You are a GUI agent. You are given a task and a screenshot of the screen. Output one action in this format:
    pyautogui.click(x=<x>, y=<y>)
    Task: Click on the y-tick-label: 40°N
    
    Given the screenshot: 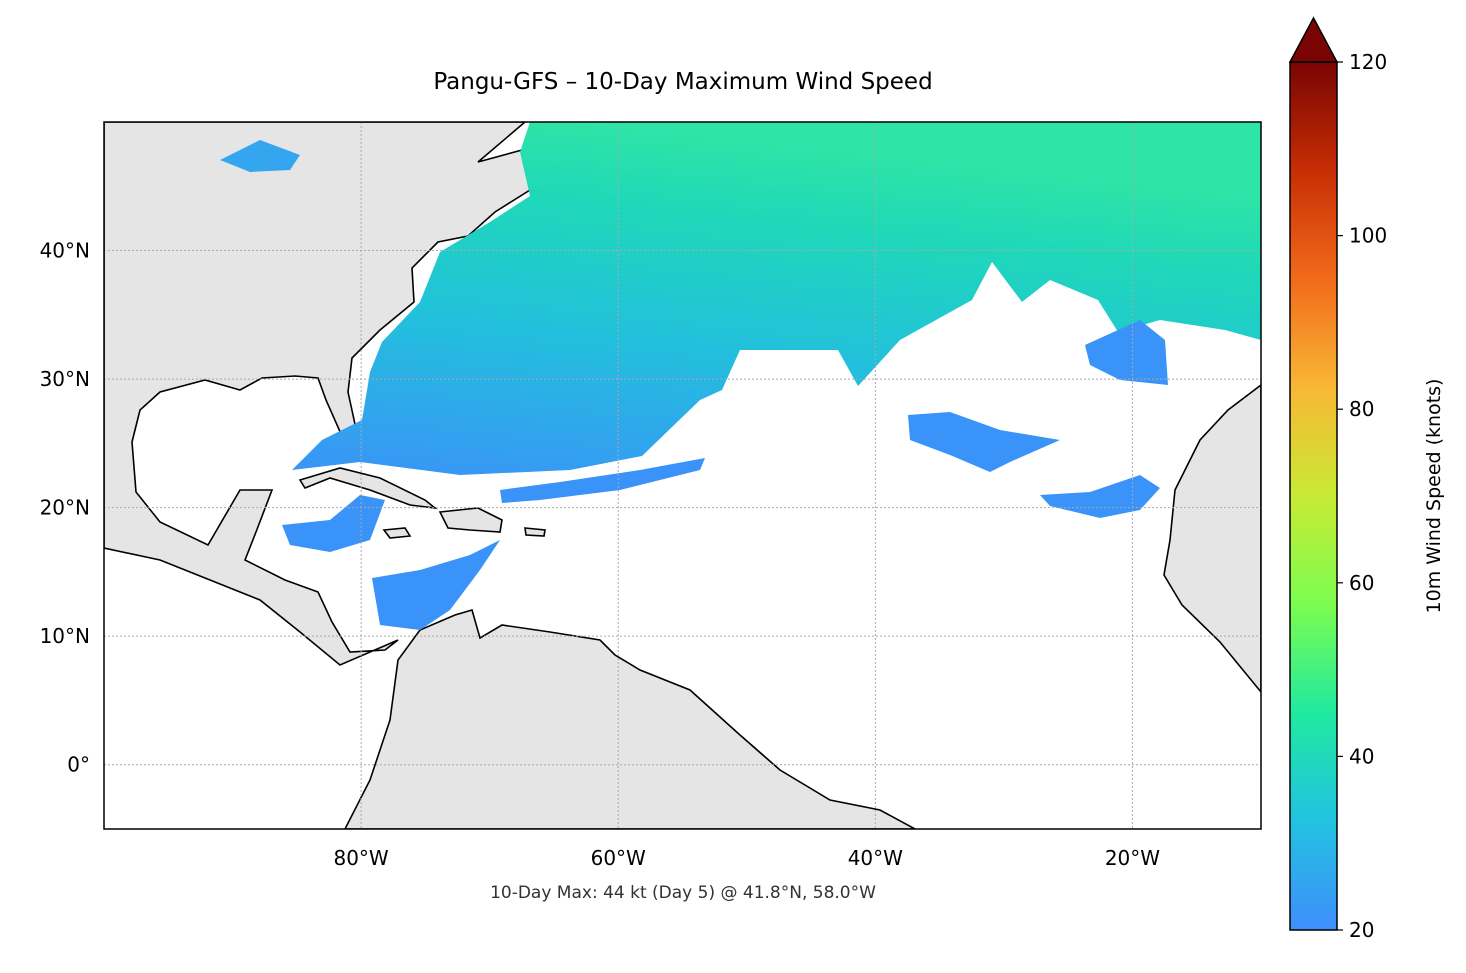 What is the action you would take?
    pyautogui.click(x=65, y=251)
    